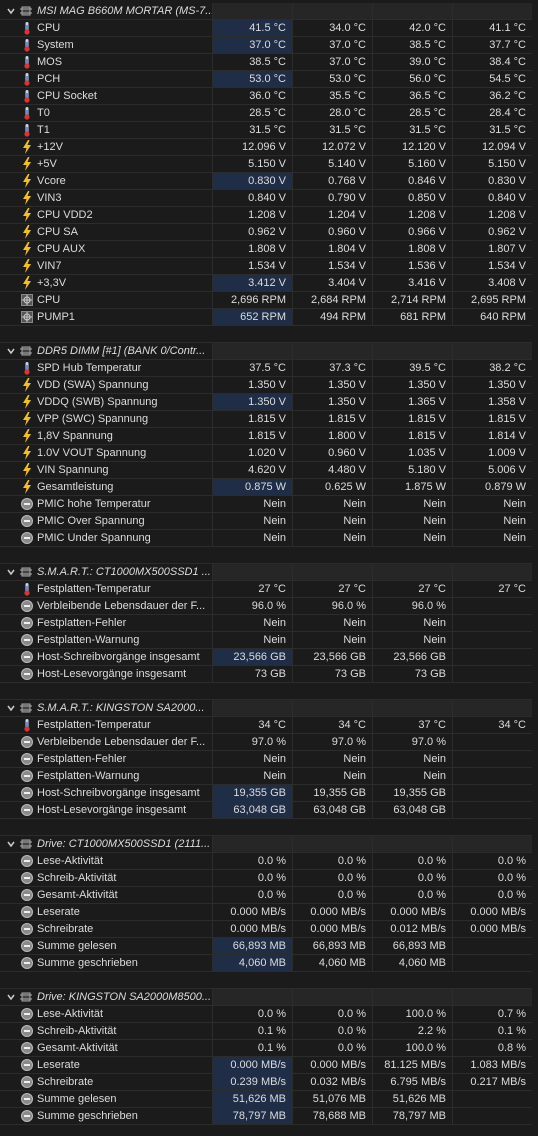 The height and width of the screenshot is (1136, 538). What do you see at coordinates (492, 1065) in the screenshot?
I see `sensor-value: 1.083 MB/s` at bounding box center [492, 1065].